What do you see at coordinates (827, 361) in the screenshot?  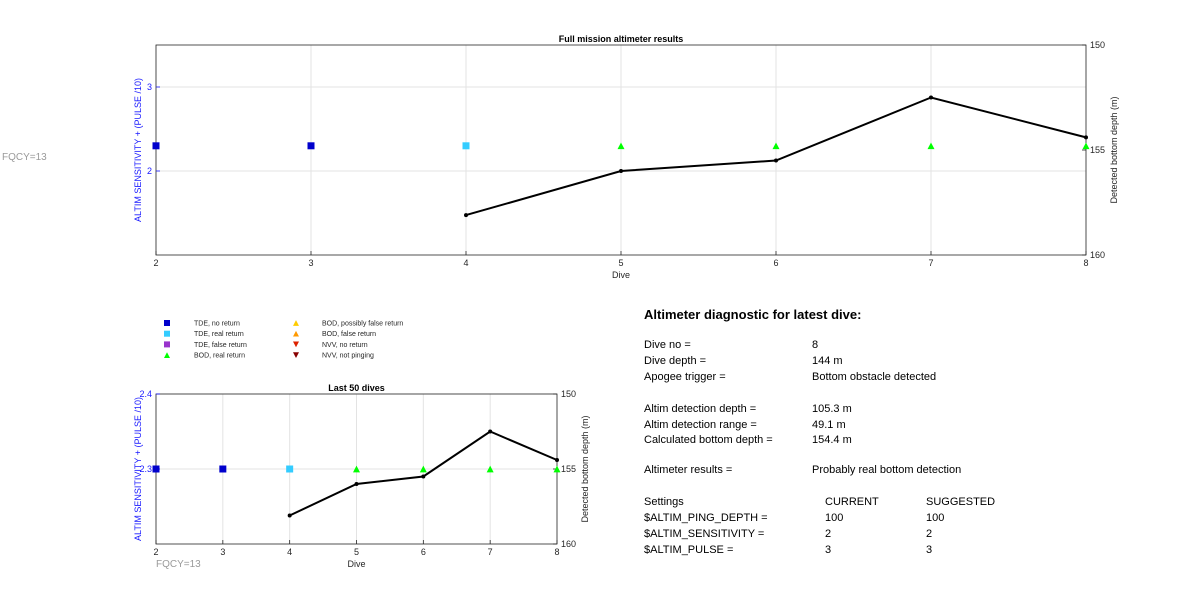 I see `diagnostic-value: 144 m` at bounding box center [827, 361].